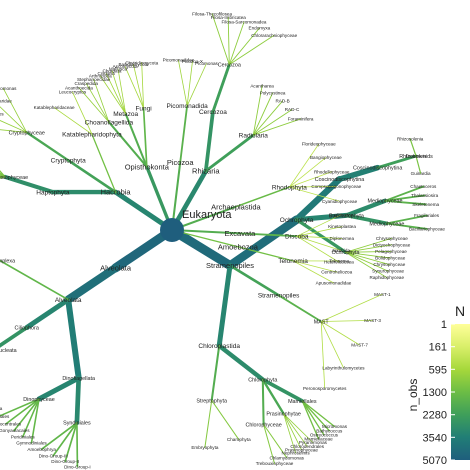 The image size is (470, 470). What do you see at coordinates (274, 35) in the screenshot?
I see `leaf-label: Chlorarachniophyceae` at bounding box center [274, 35].